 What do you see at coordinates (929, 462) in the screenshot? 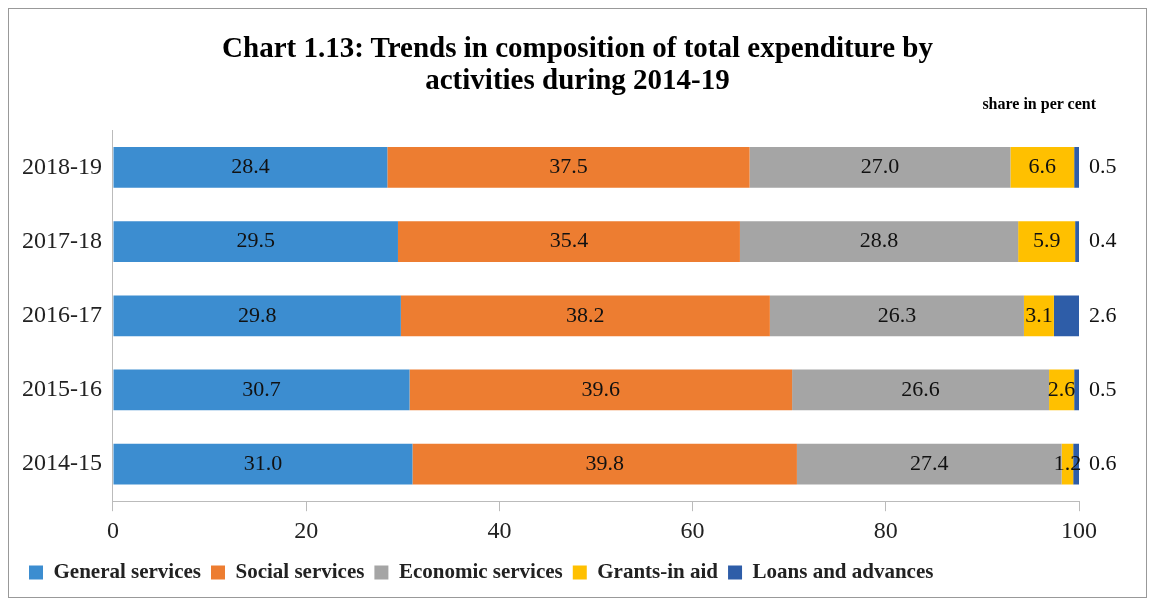
I see `data-label: 27.4` at bounding box center [929, 462].